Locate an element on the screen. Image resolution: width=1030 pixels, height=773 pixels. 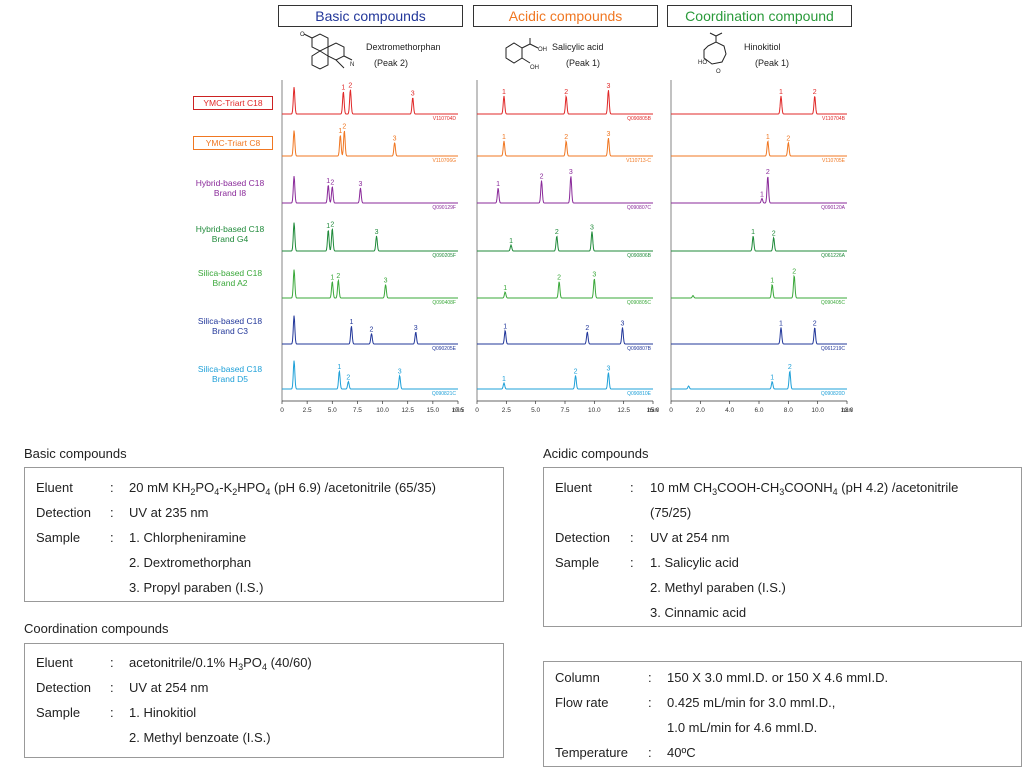
svg-text: O is located at coordinates (302, 35).